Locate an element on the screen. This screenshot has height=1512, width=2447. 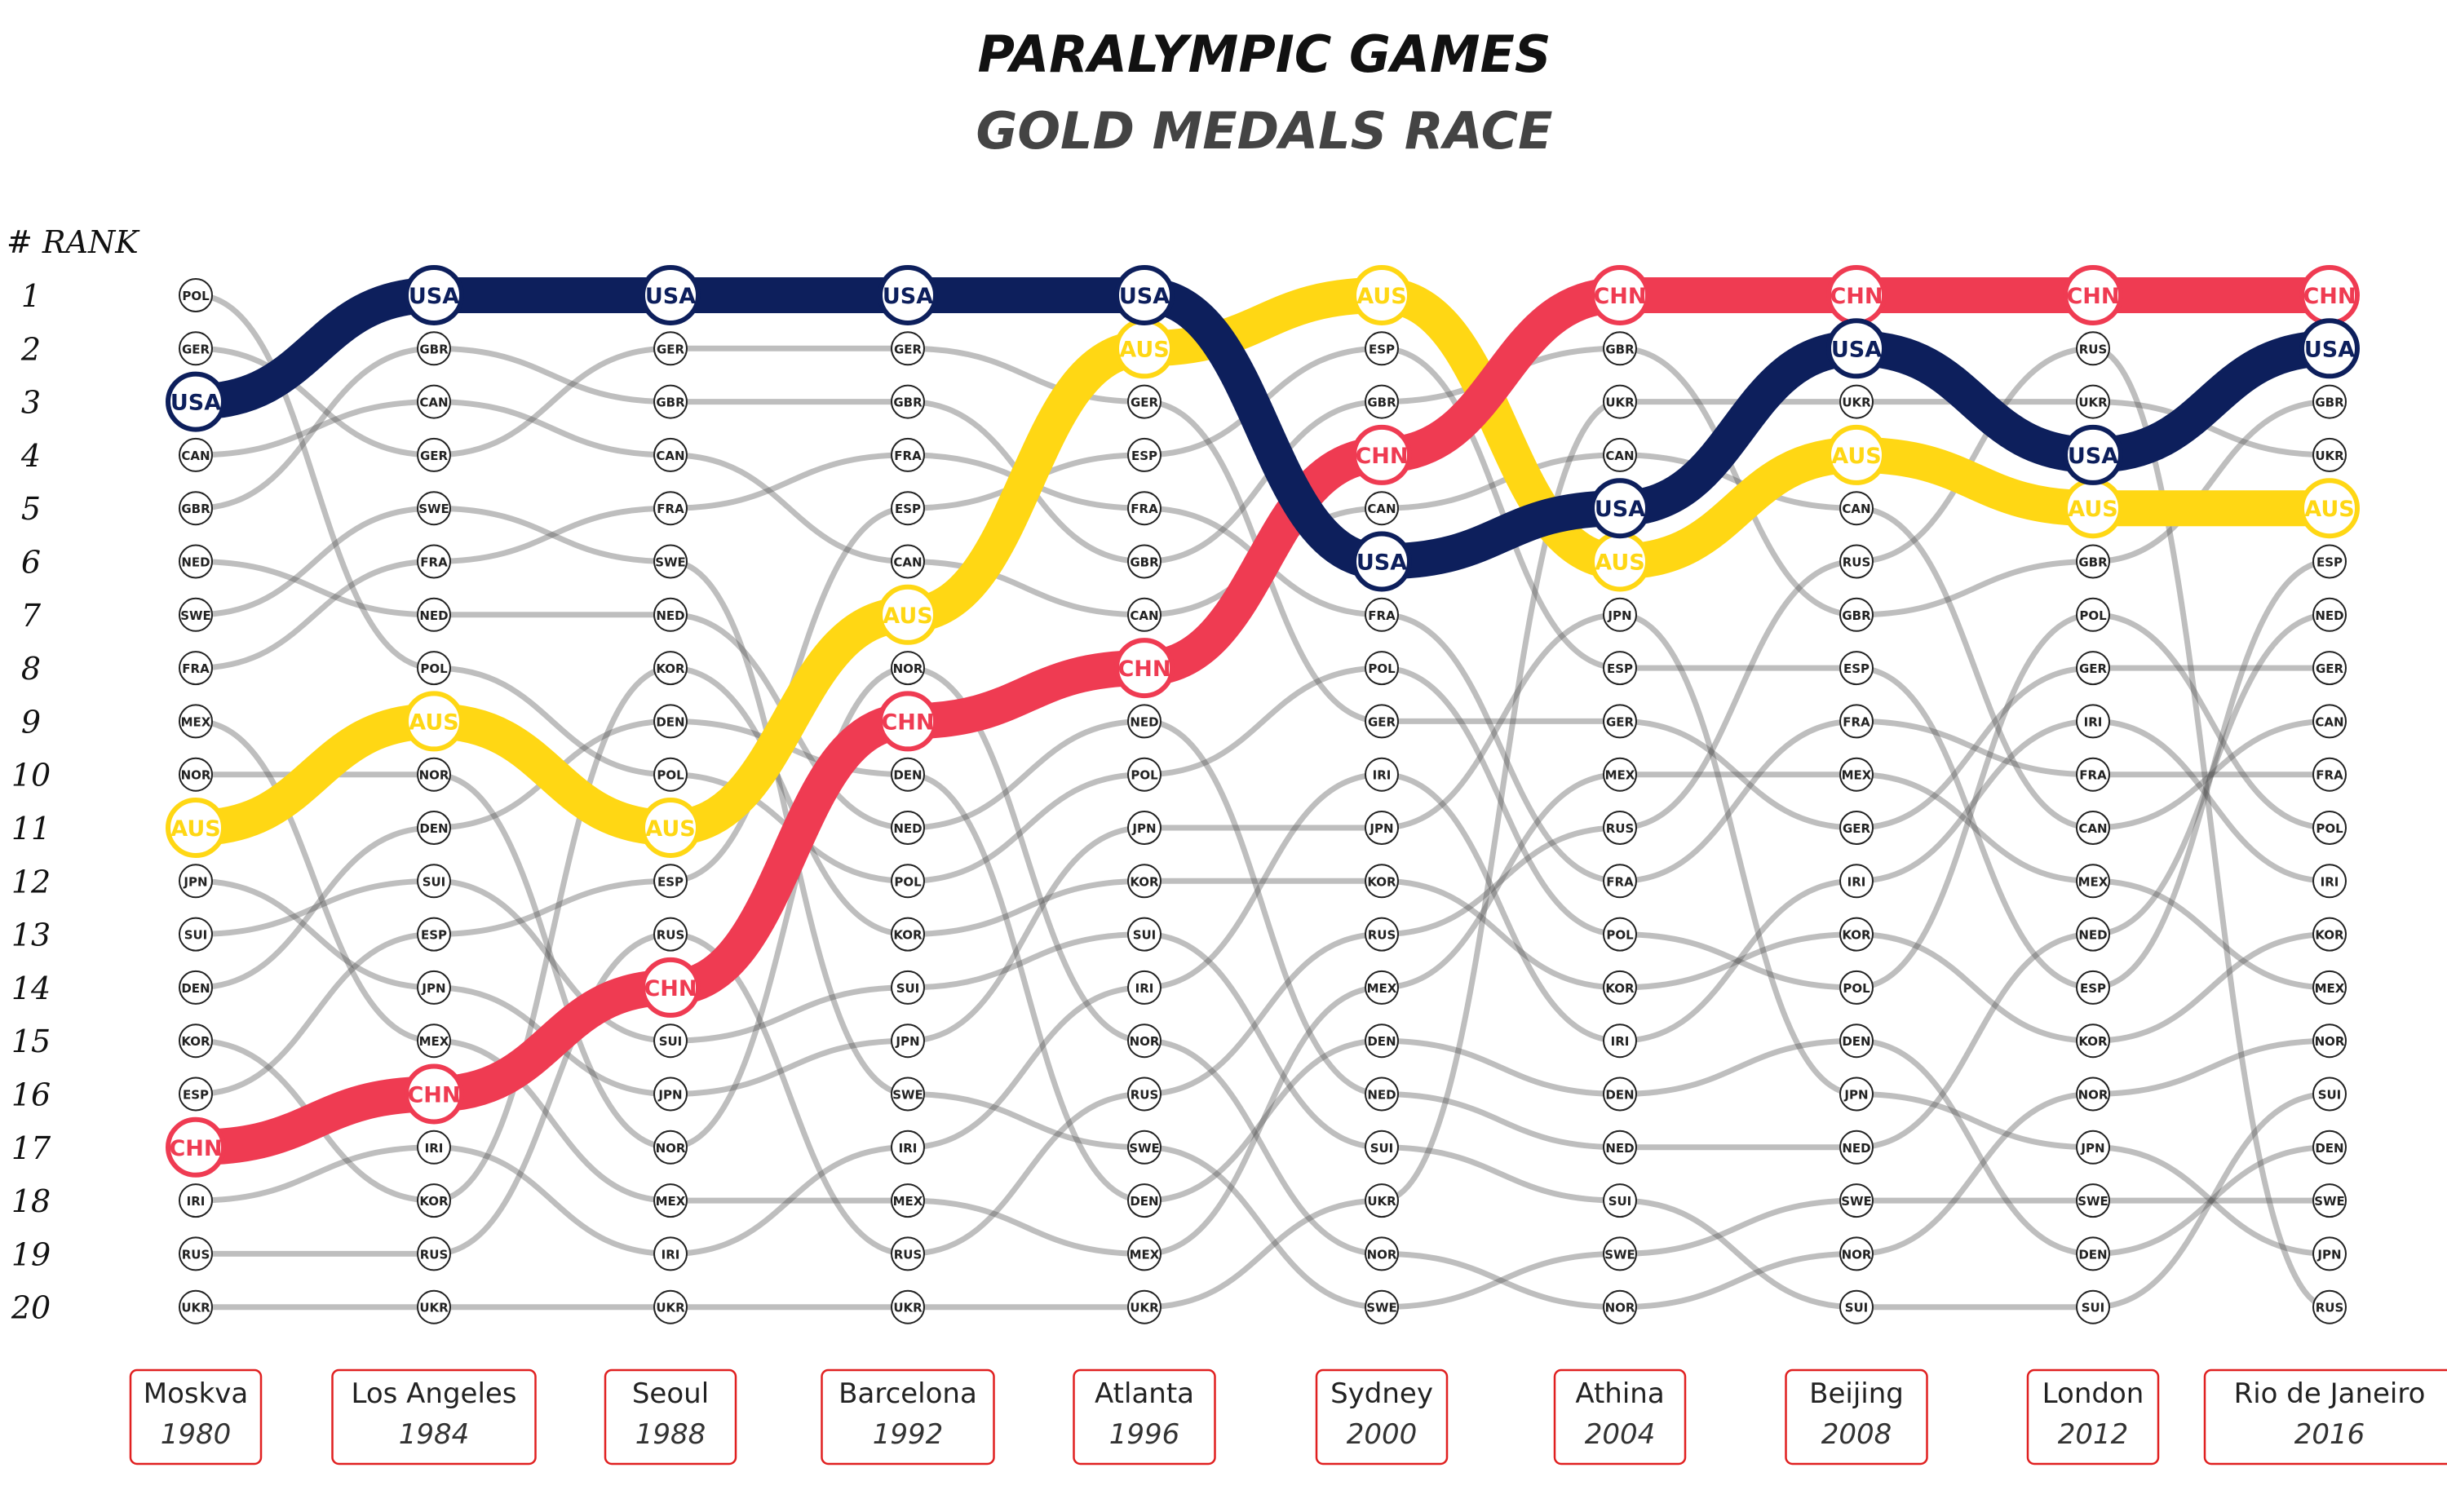
rank-tick-label: 19 is located at coordinates (31, 1254).